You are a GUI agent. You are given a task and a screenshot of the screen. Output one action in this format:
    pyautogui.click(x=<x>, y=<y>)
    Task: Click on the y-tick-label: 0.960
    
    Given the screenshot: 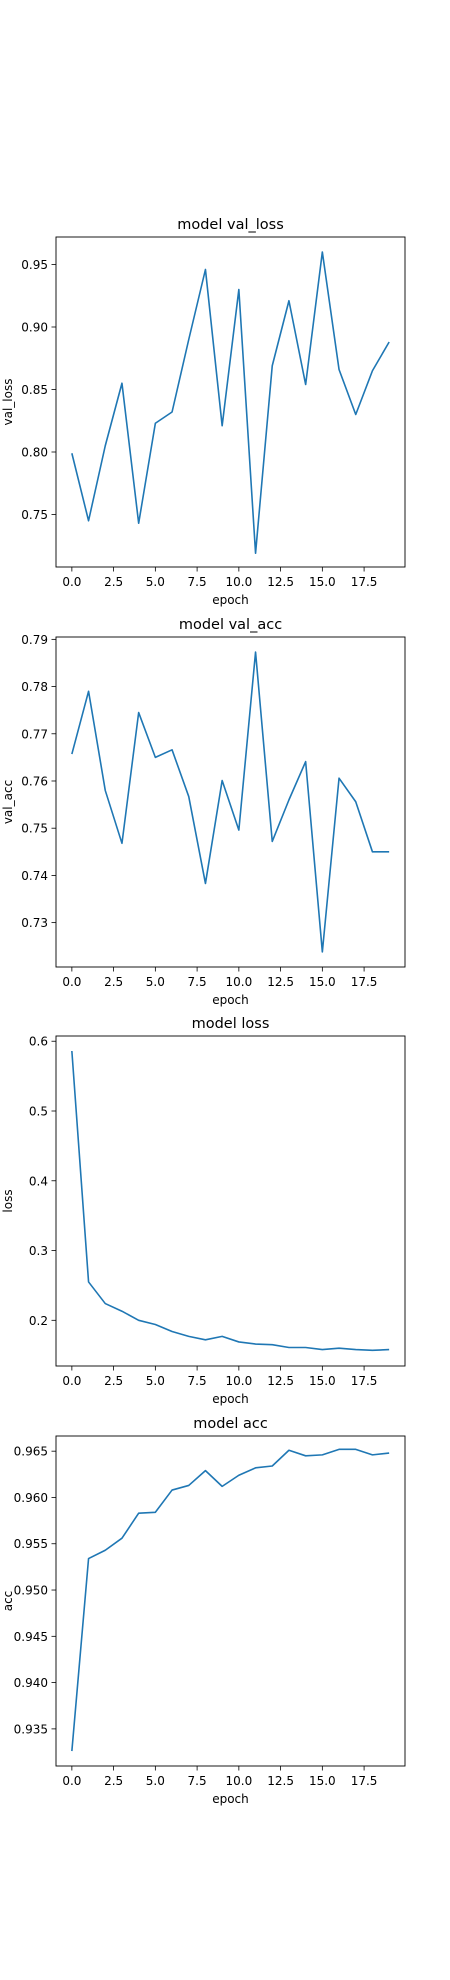 What is the action you would take?
    pyautogui.click(x=31, y=1498)
    